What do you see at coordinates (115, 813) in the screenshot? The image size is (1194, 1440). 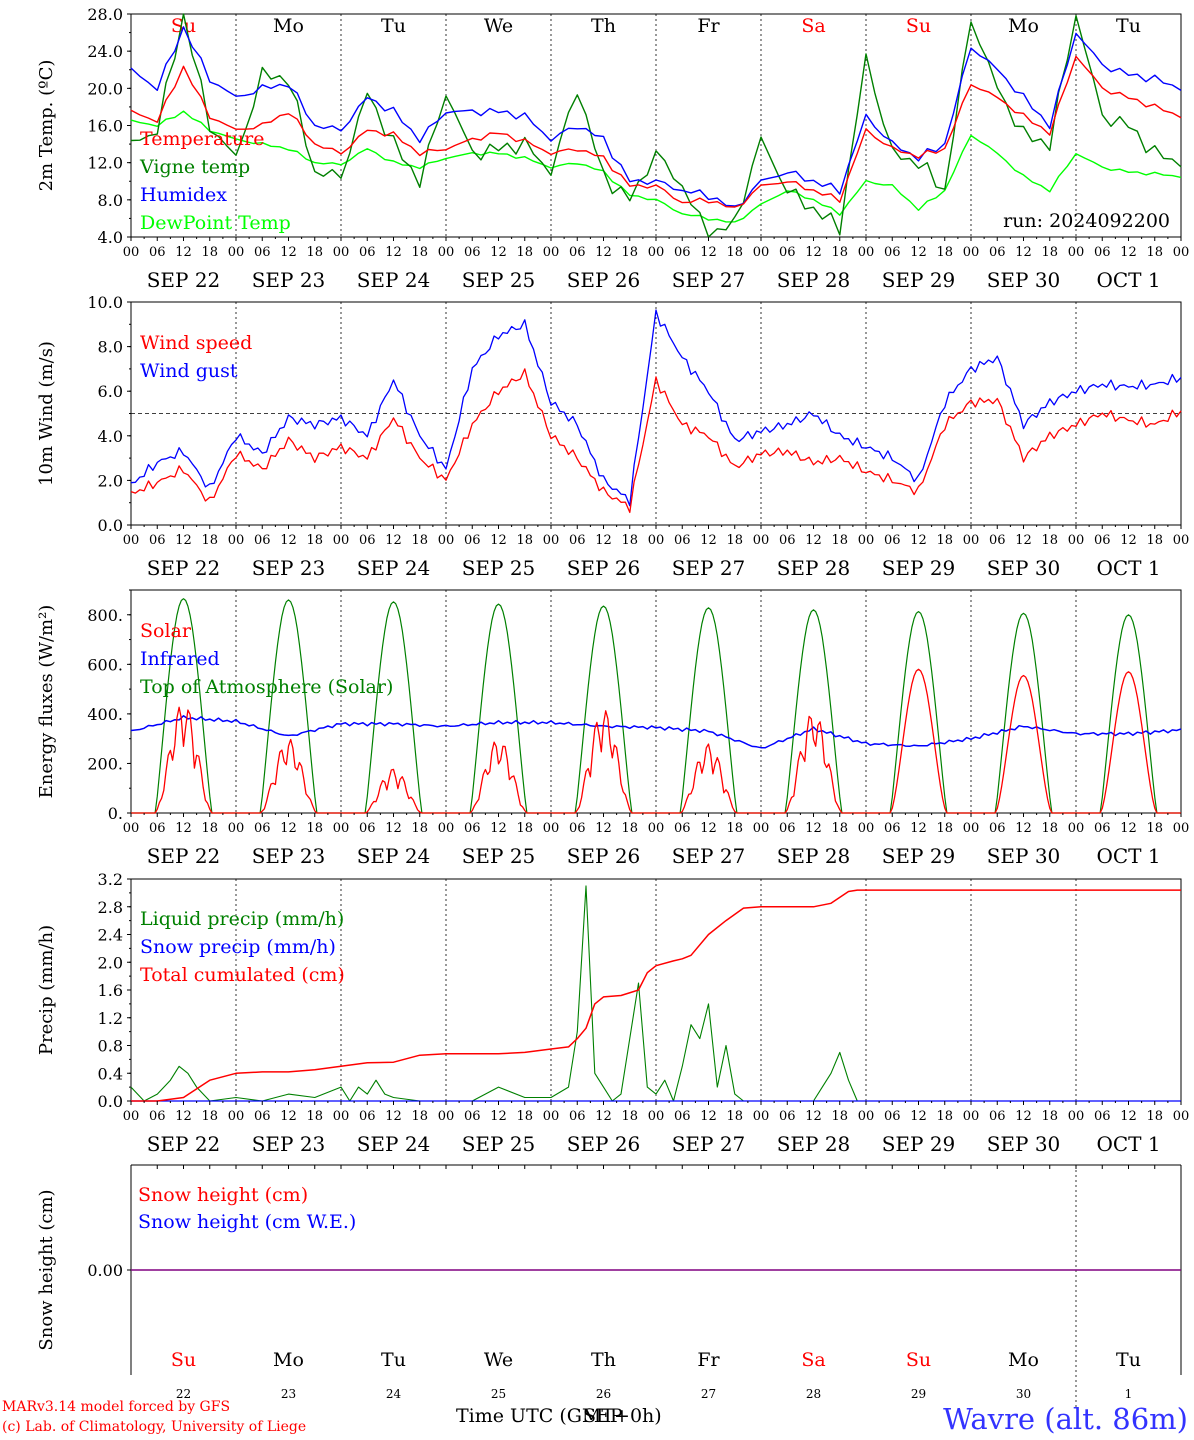 I see `y-tick-label: 0.` at bounding box center [115, 813].